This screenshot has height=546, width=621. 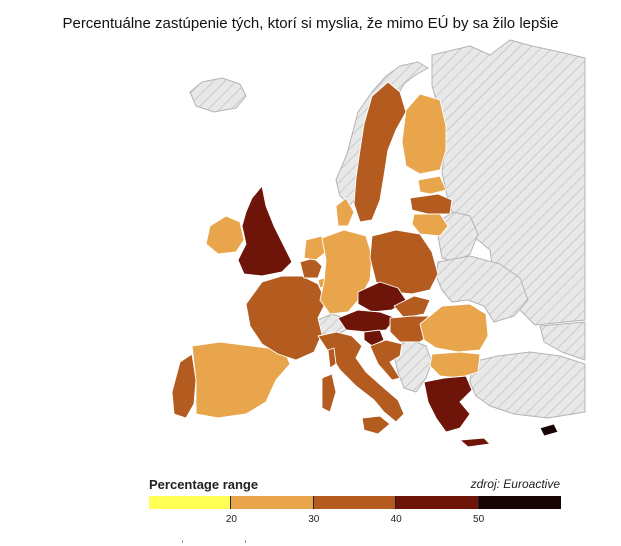 I want to click on ukraine-region, so click(x=482, y=289).